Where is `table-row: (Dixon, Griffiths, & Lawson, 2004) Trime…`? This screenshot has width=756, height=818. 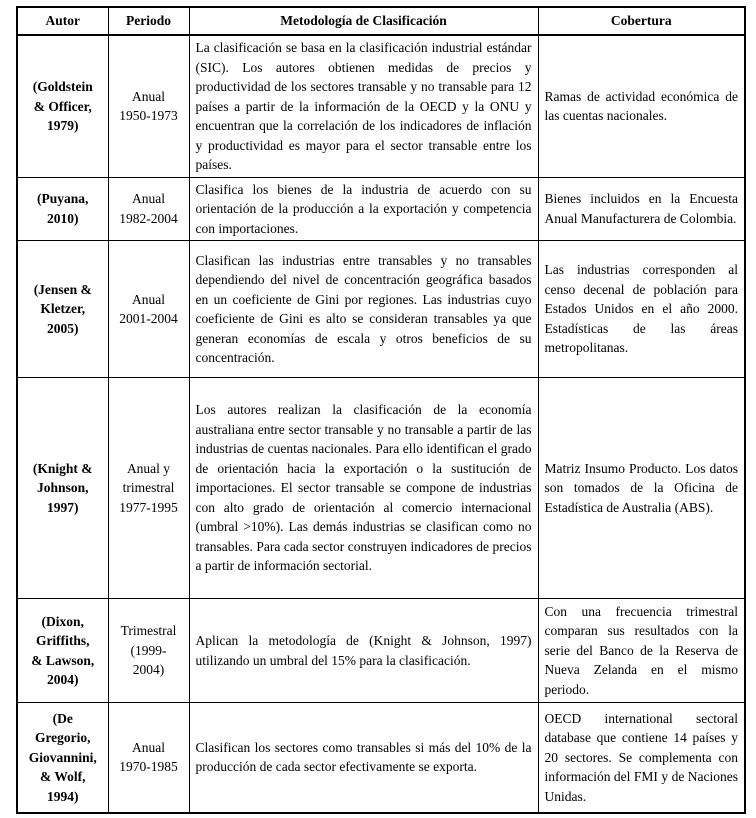 table-row: (Dixon, Griffiths, & Lawson, 2004) Trime… is located at coordinates (381, 650).